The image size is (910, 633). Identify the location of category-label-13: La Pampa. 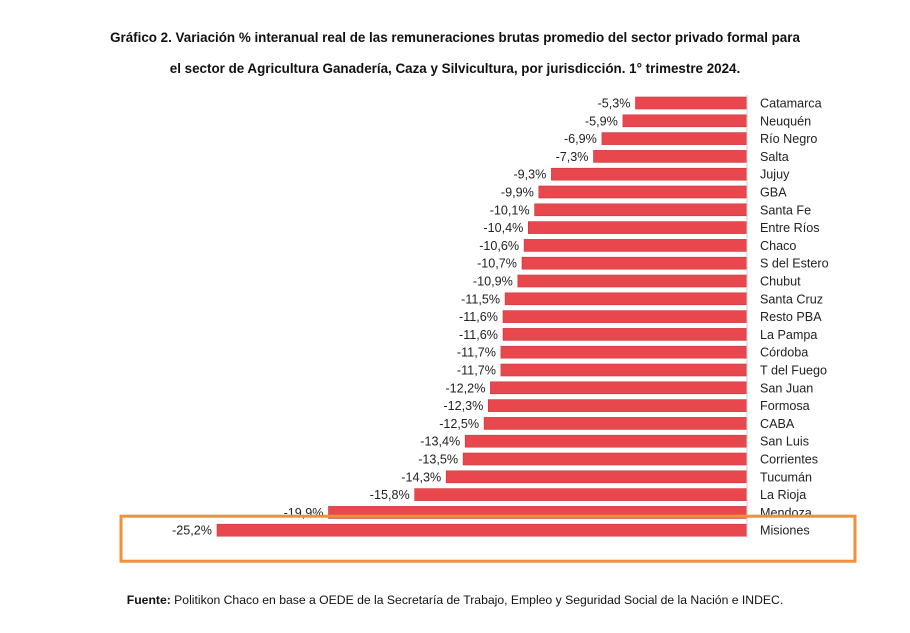
(788, 335).